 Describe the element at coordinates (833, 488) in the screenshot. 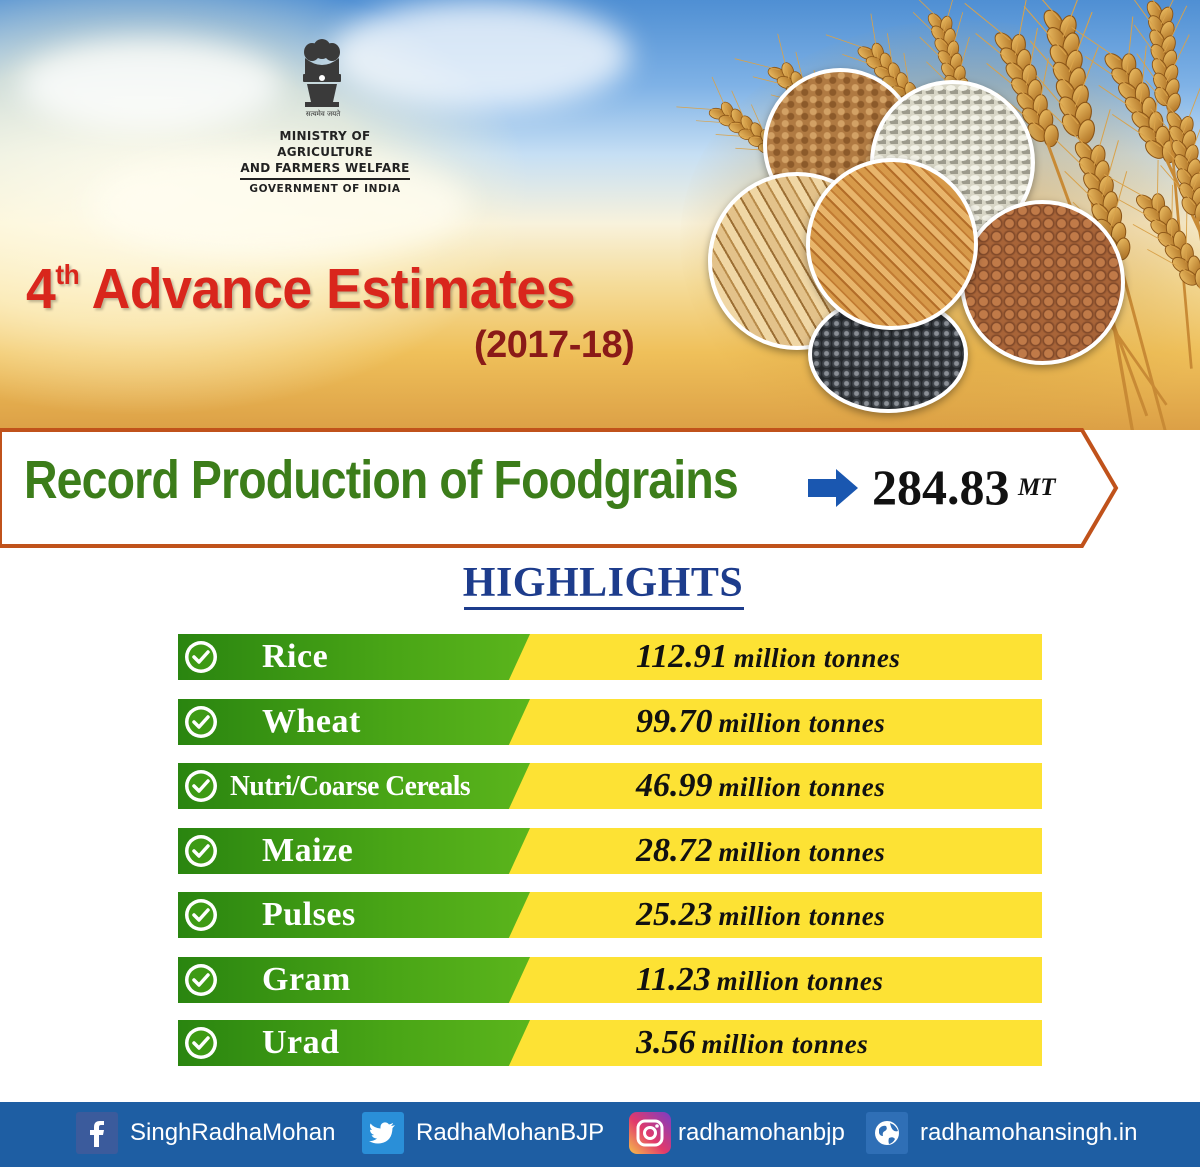

I see `arrow-right-icon` at that location.